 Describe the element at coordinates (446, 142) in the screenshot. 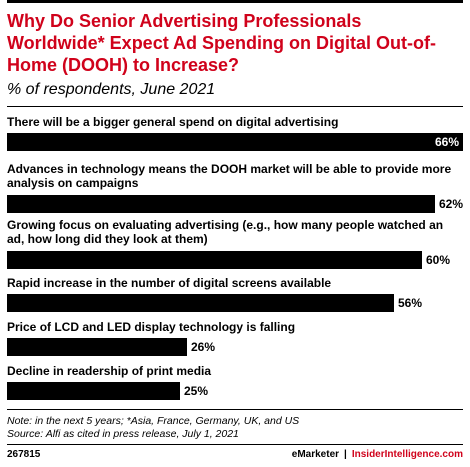

I see `bar-value-label: 66%` at that location.